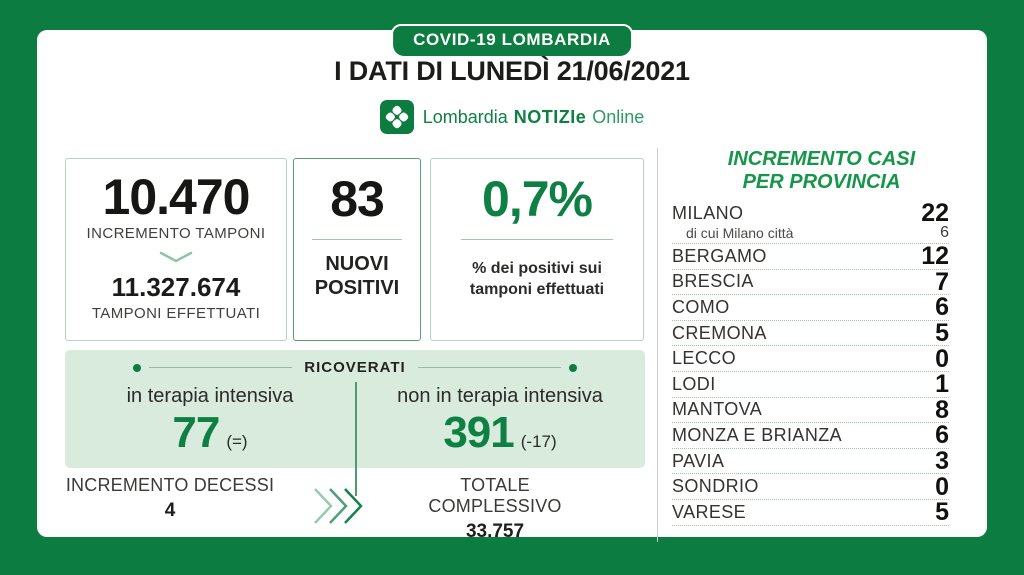 The height and width of the screenshot is (575, 1024). What do you see at coordinates (537, 279) in the screenshot?
I see `percent-label: % dei positivi sui tamponi effettuati` at bounding box center [537, 279].